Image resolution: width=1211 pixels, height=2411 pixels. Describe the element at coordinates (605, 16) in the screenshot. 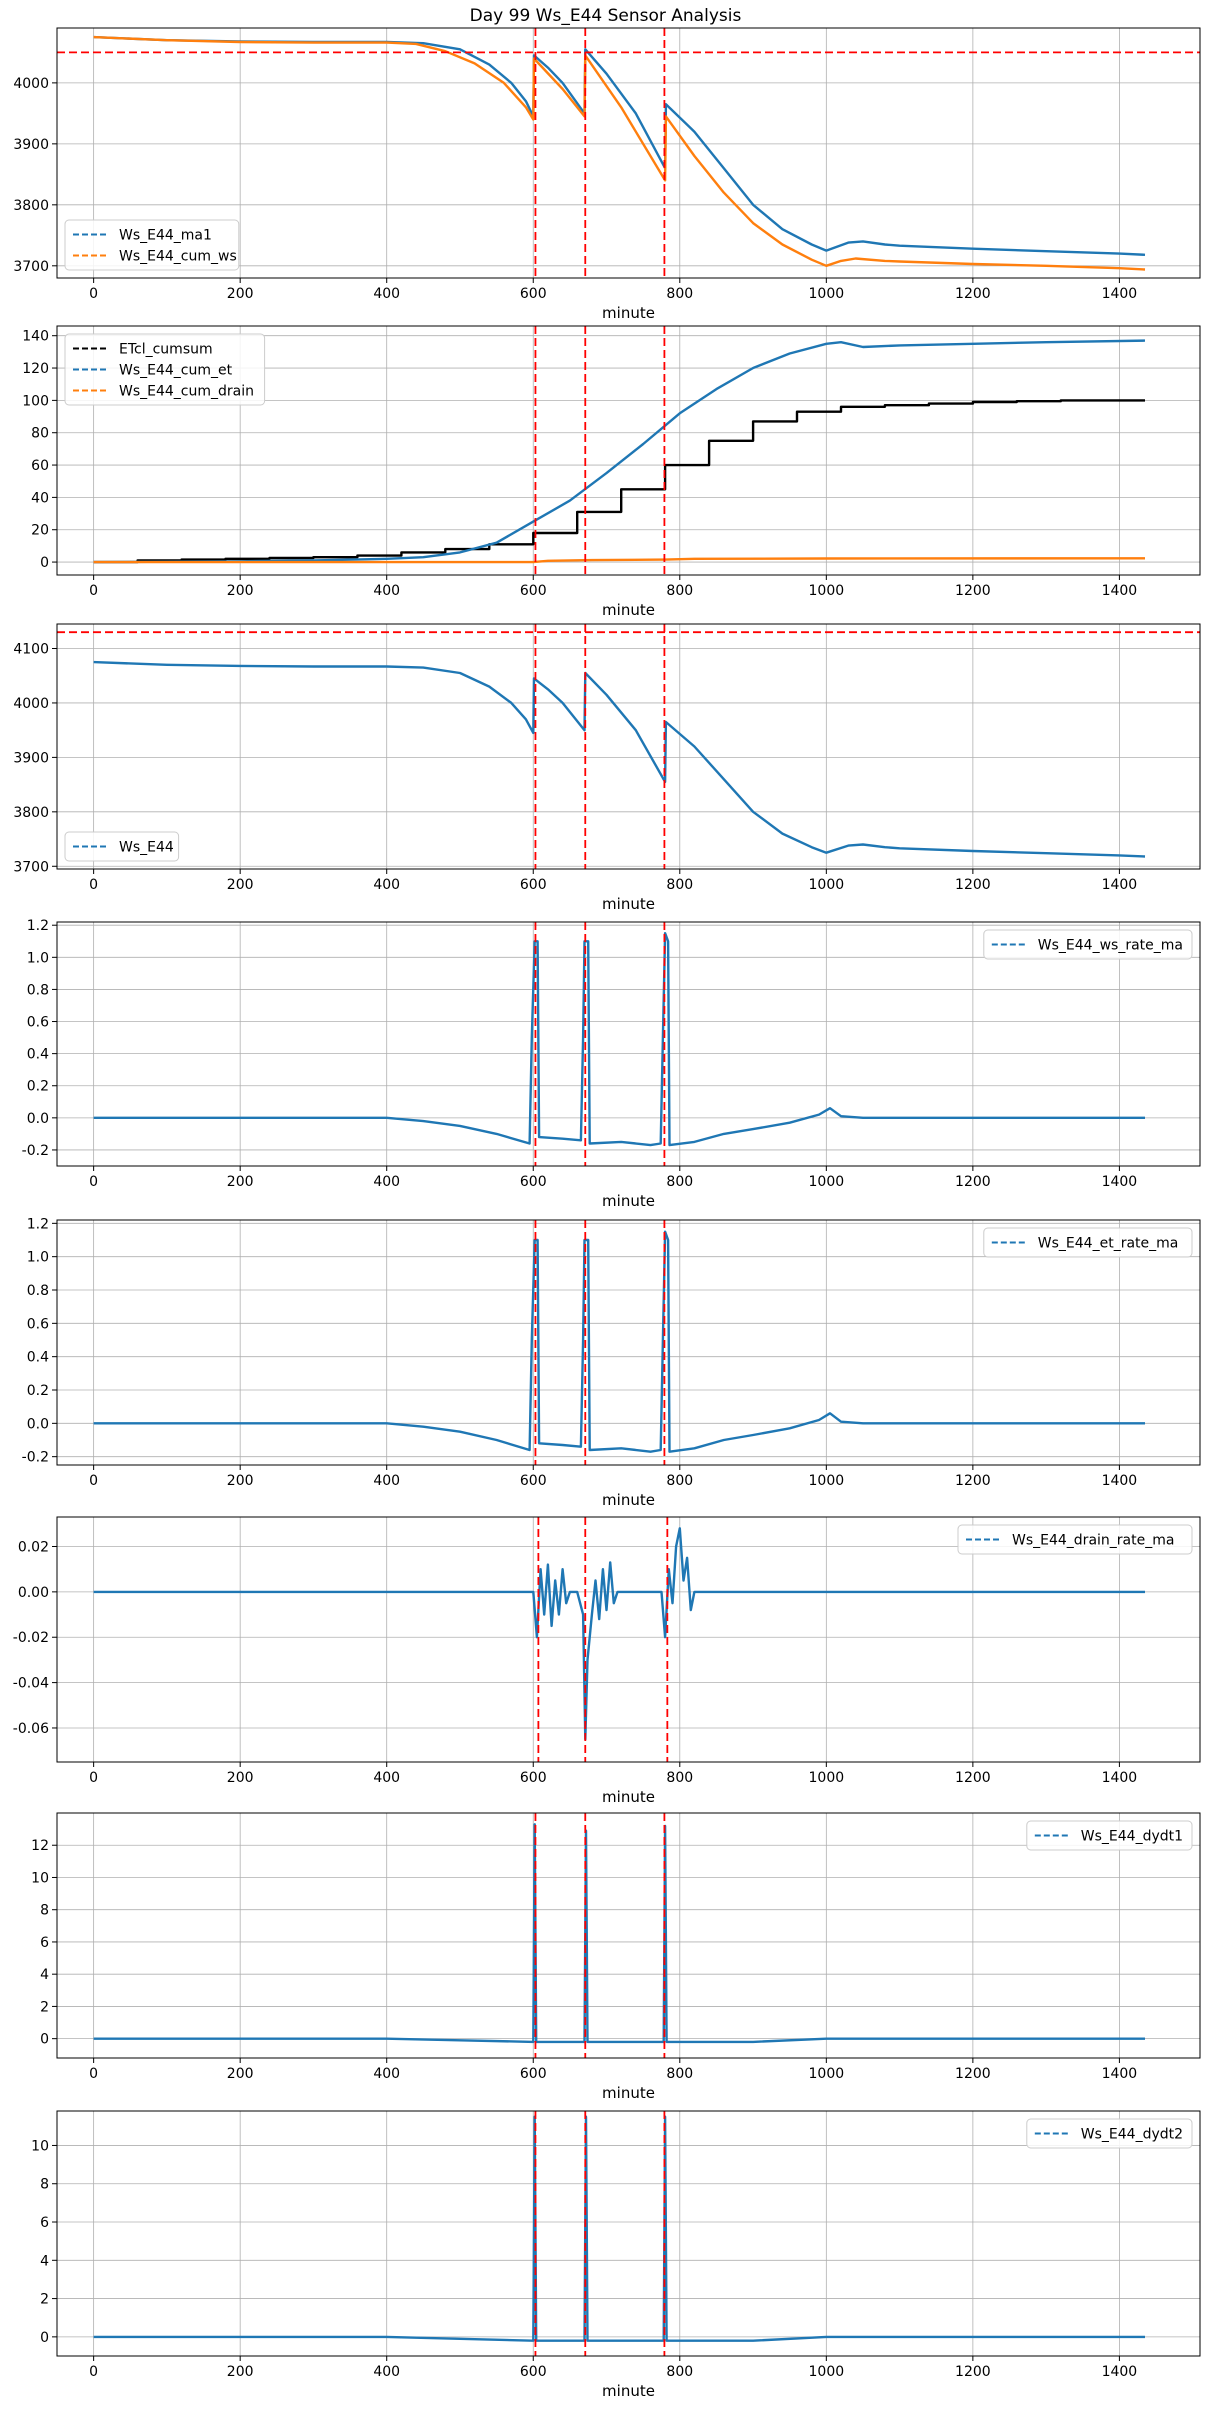

I see `figure-title: Day 99 Ws_E44 Sensor Analysis` at that location.